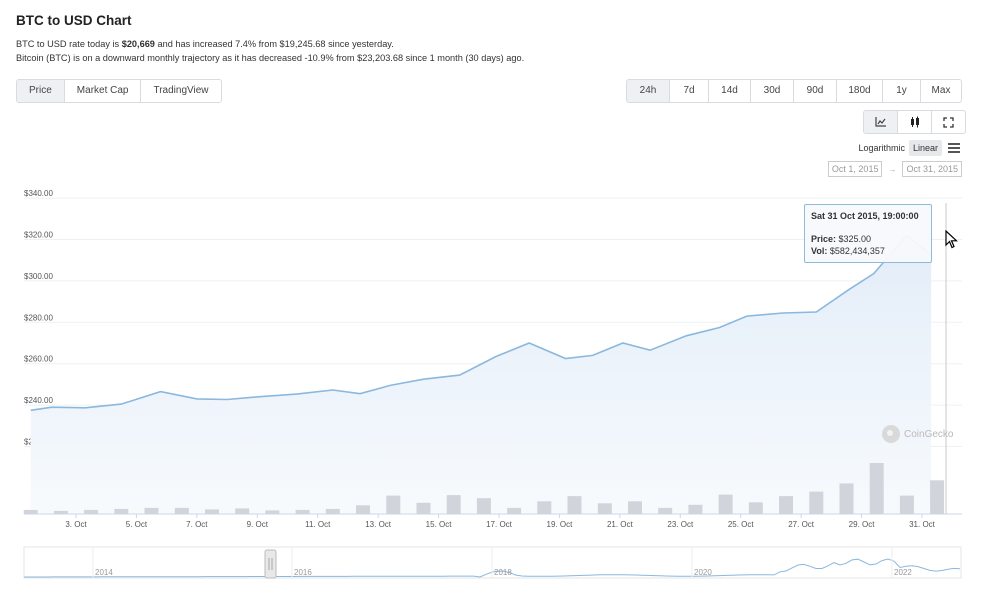  What do you see at coordinates (38, 400) in the screenshot?
I see `y-tick-label: $240.00` at bounding box center [38, 400].